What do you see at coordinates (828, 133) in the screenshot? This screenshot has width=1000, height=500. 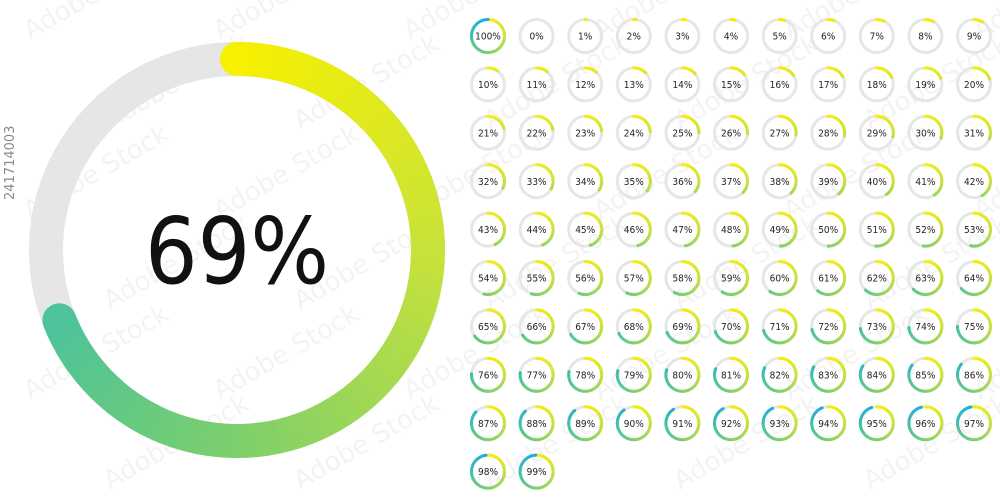 I see `small-ring-percentage-label: 28%` at bounding box center [828, 133].